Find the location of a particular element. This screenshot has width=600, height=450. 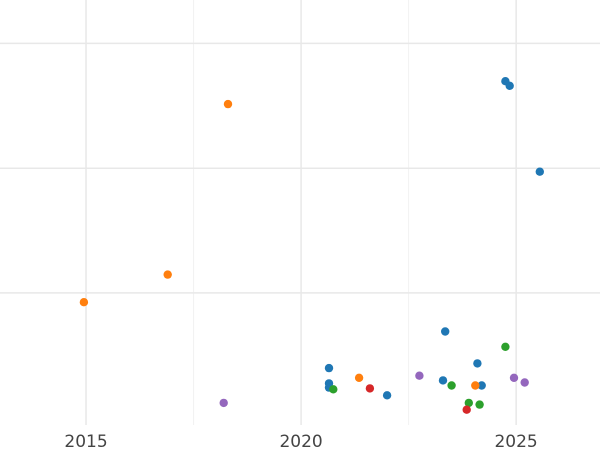

x-tick-label: 2015 is located at coordinates (85, 441).